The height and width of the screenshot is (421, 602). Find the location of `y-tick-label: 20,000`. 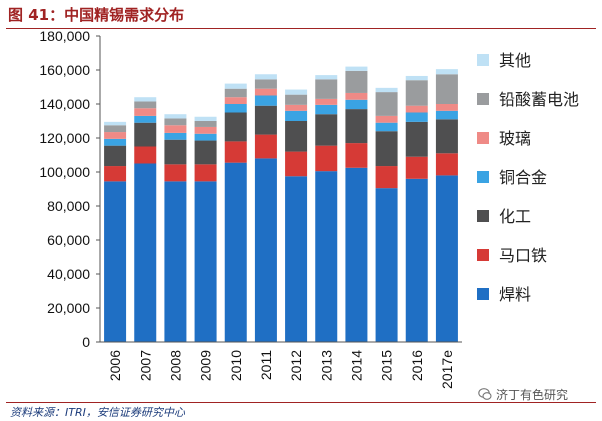

y-tick-label: 20,000 is located at coordinates (68, 308).